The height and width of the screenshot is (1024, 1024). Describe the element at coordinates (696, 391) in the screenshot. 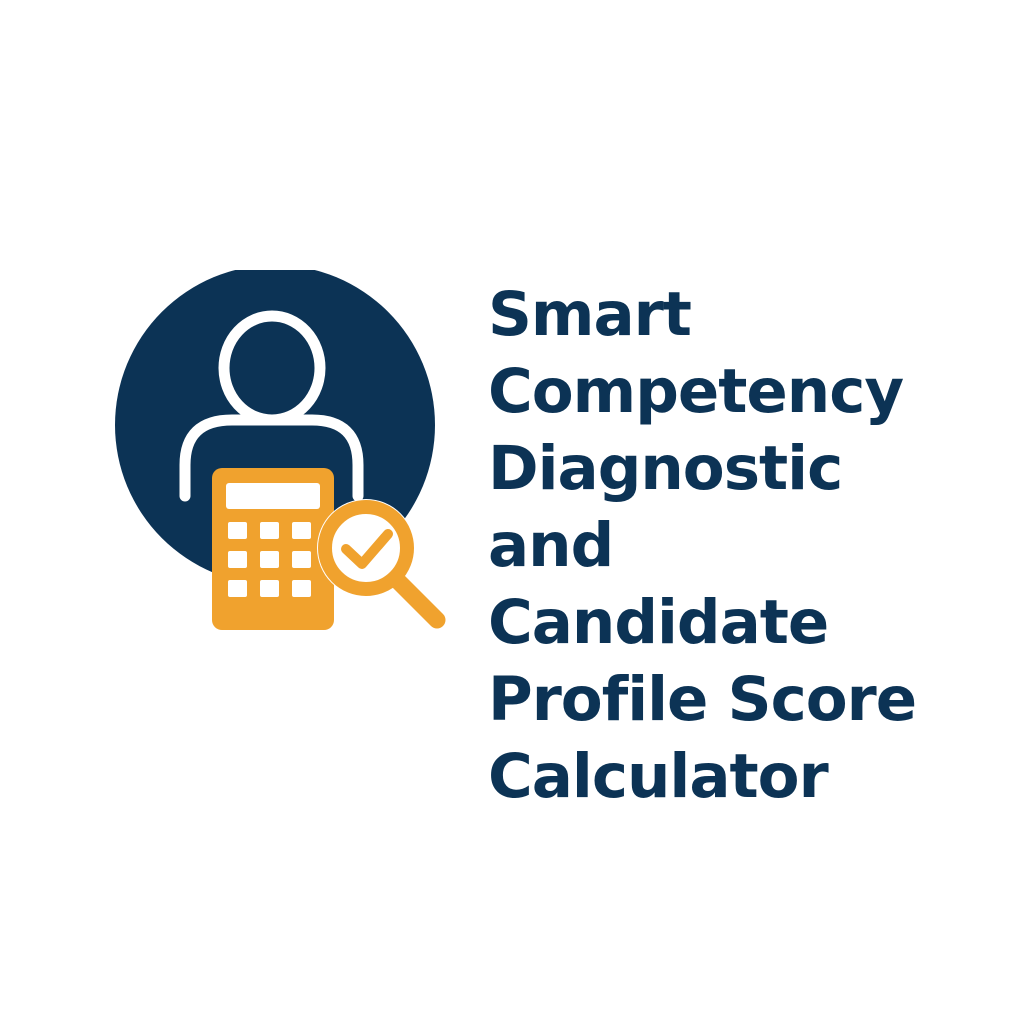

I see `title-line-2: Competency` at that location.